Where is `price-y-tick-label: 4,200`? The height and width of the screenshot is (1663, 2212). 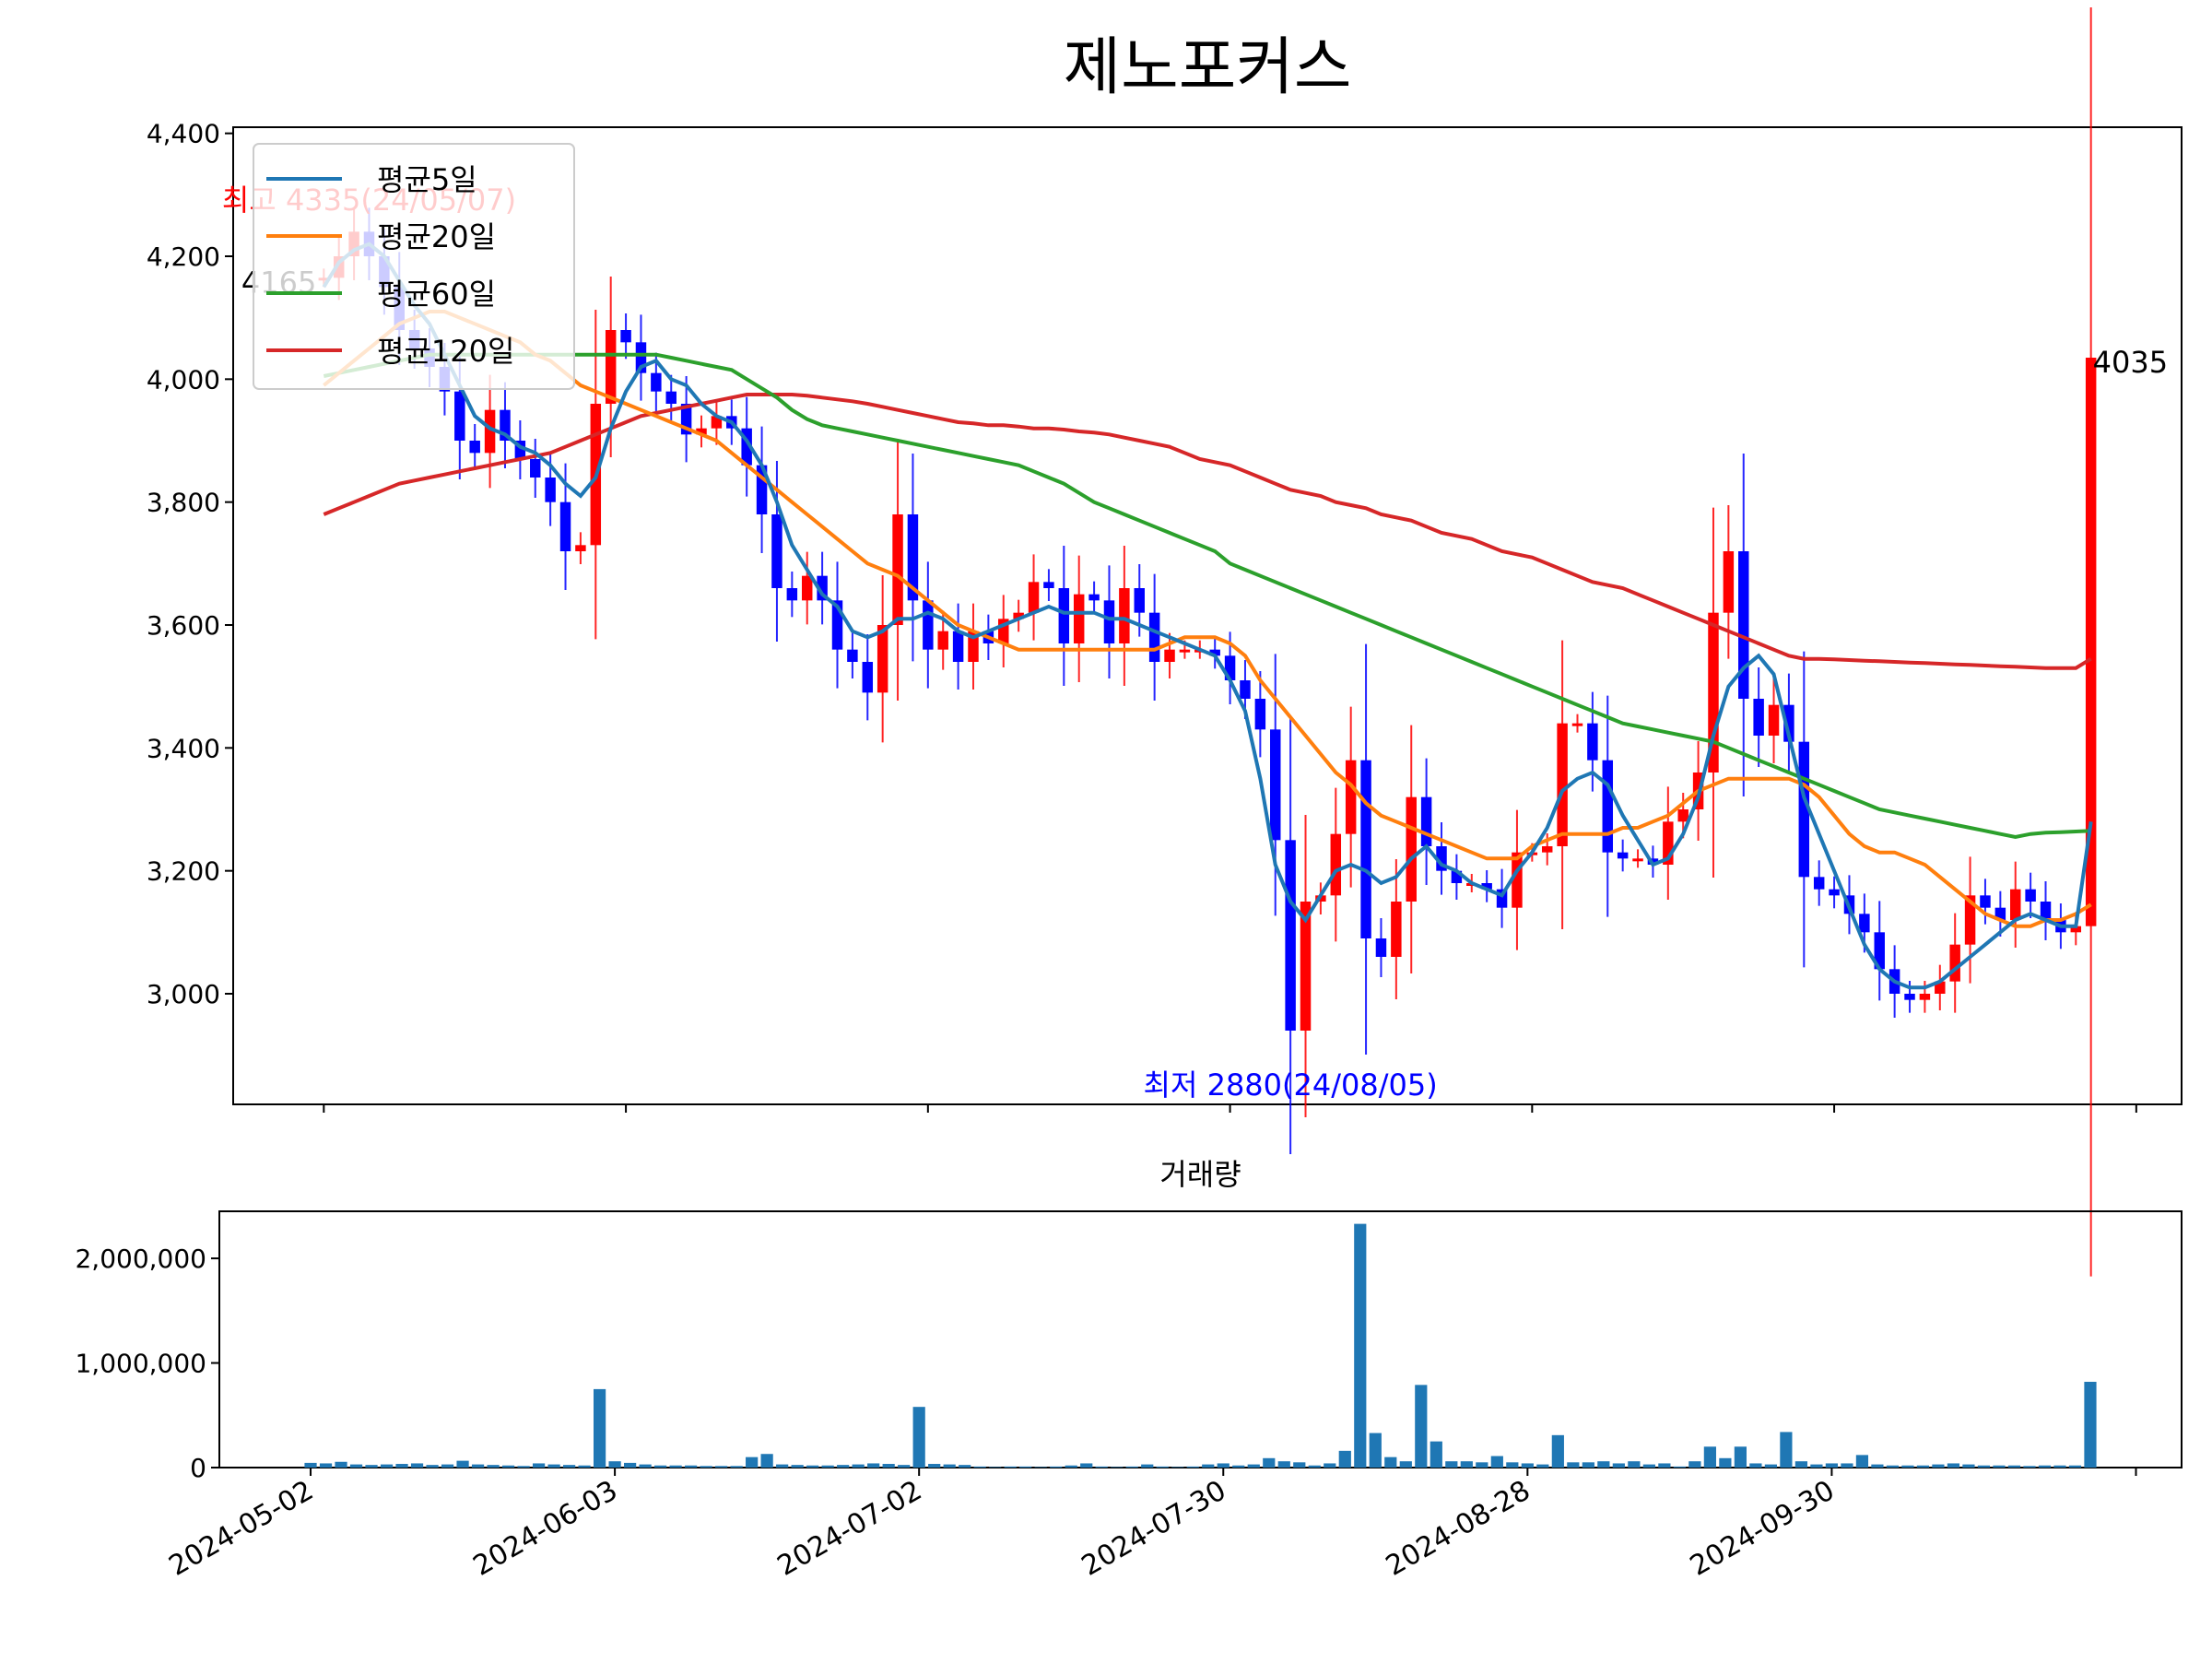
price-y-tick-label: 4,200 is located at coordinates (183, 257).